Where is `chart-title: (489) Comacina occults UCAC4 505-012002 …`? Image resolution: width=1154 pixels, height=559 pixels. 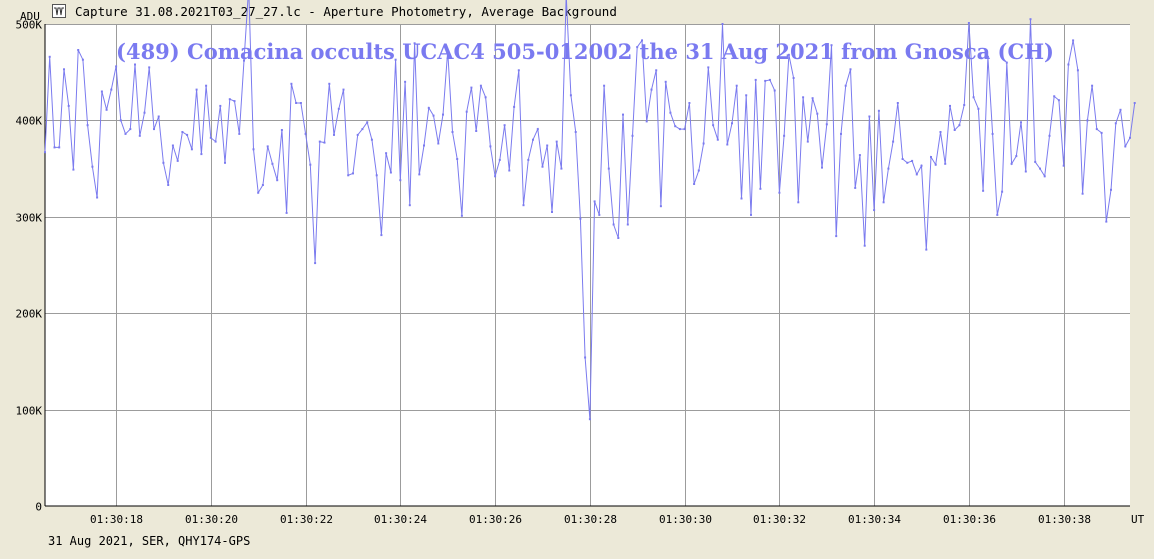
chart-title: (489) Comacina occults UCAC4 505-012002 … is located at coordinates (585, 51).